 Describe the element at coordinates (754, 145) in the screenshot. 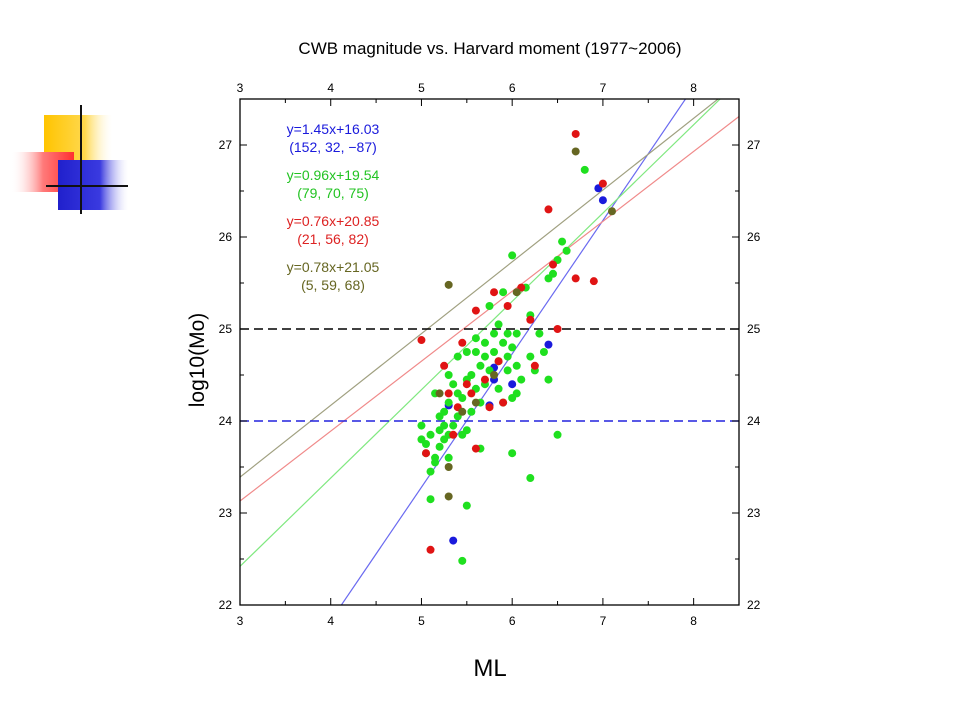

I see `y-tick-label-right: 27` at that location.